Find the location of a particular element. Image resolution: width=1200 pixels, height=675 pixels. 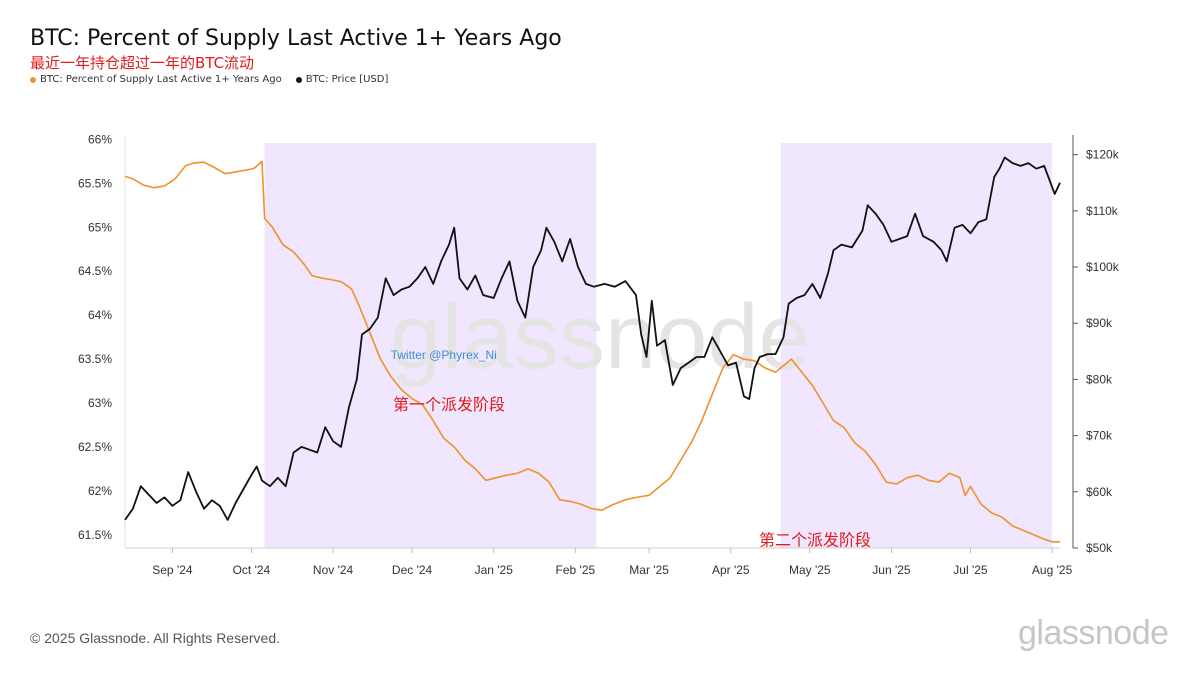

y-left-tick-label: 63% is located at coordinates (100, 403).